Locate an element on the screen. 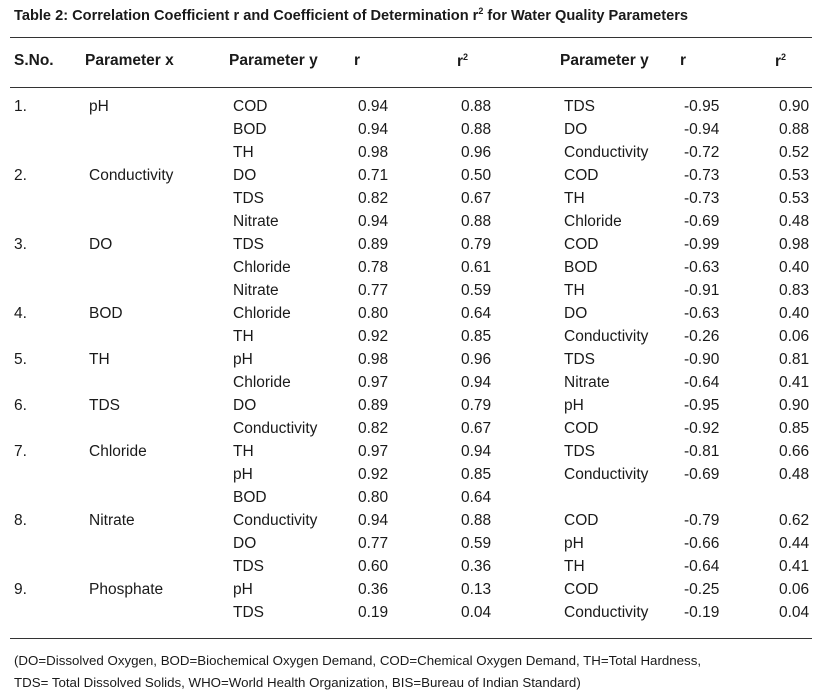  cell-r2-right: 0.85 is located at coordinates (794, 428).